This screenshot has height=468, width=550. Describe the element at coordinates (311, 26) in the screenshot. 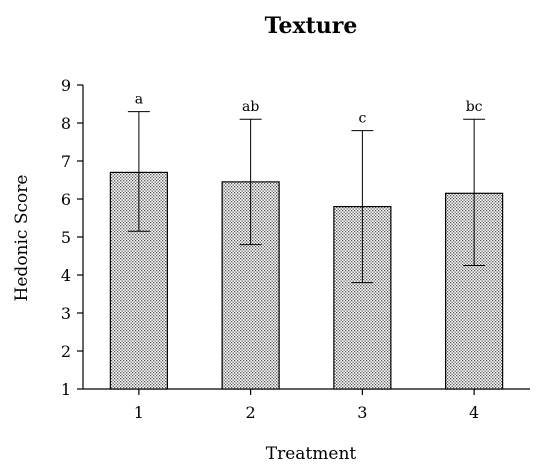

I see `chart-title: Texture` at that location.